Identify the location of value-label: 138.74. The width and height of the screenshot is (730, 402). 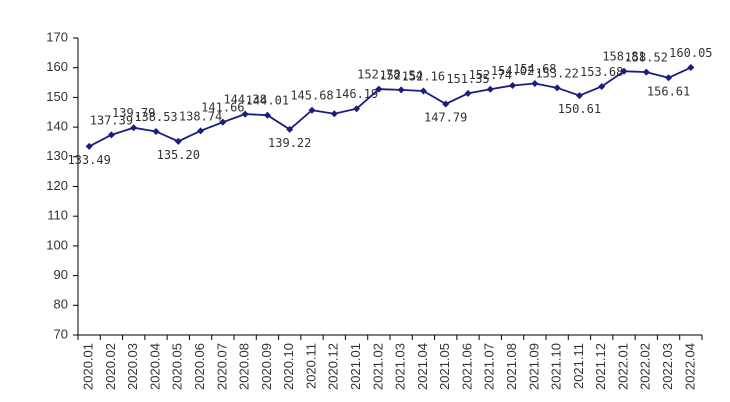
(200, 116).